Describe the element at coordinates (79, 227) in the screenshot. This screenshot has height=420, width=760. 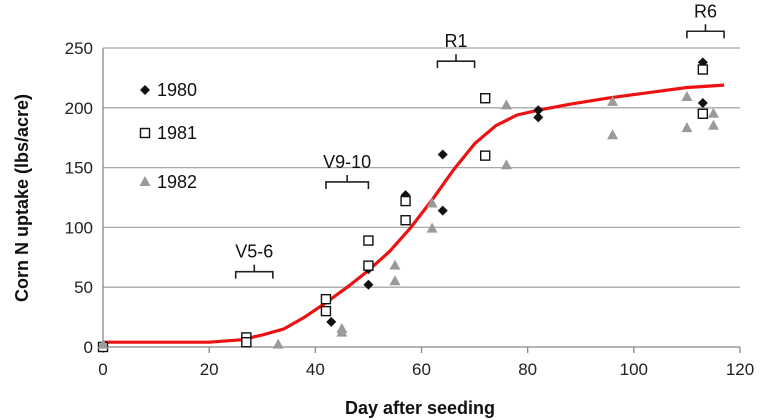
I see `y-tick-label: 100` at that location.